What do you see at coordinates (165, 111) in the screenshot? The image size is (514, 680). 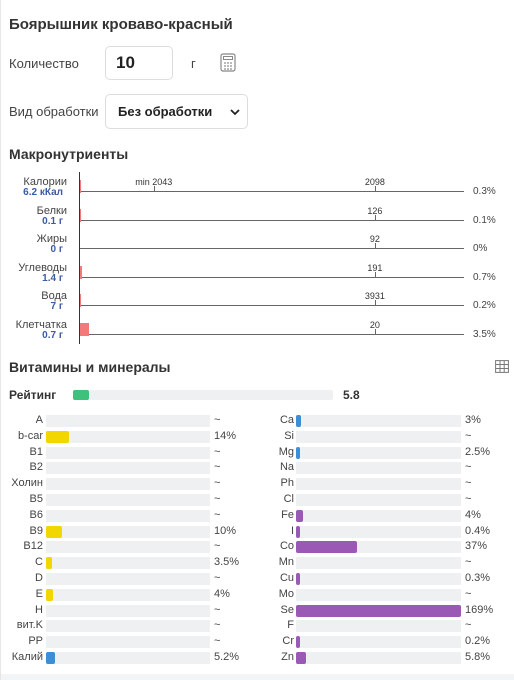 I see `processing-selected-value: Без обработки` at bounding box center [165, 111].